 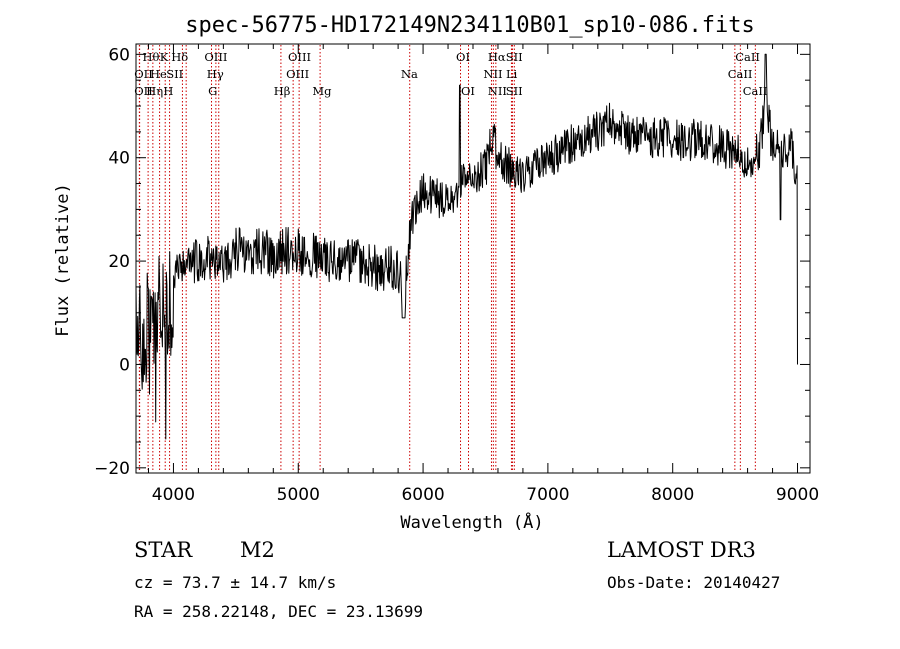 I want to click on y-tick-label: 60, so click(x=119, y=55).